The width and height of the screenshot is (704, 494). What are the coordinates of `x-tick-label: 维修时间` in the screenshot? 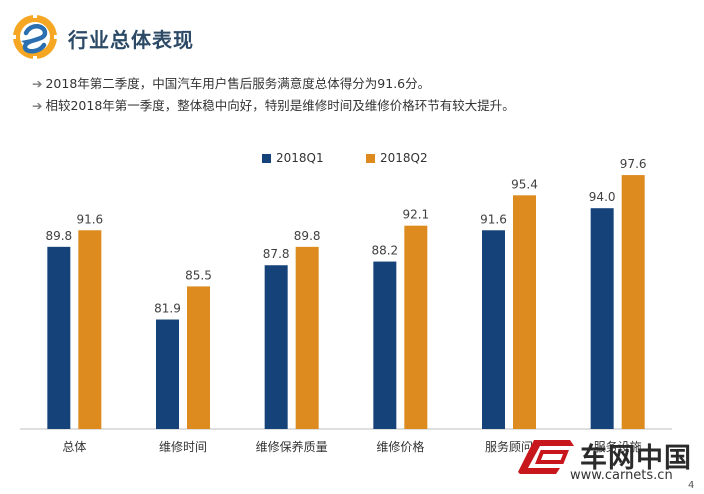 It's located at (183, 446).